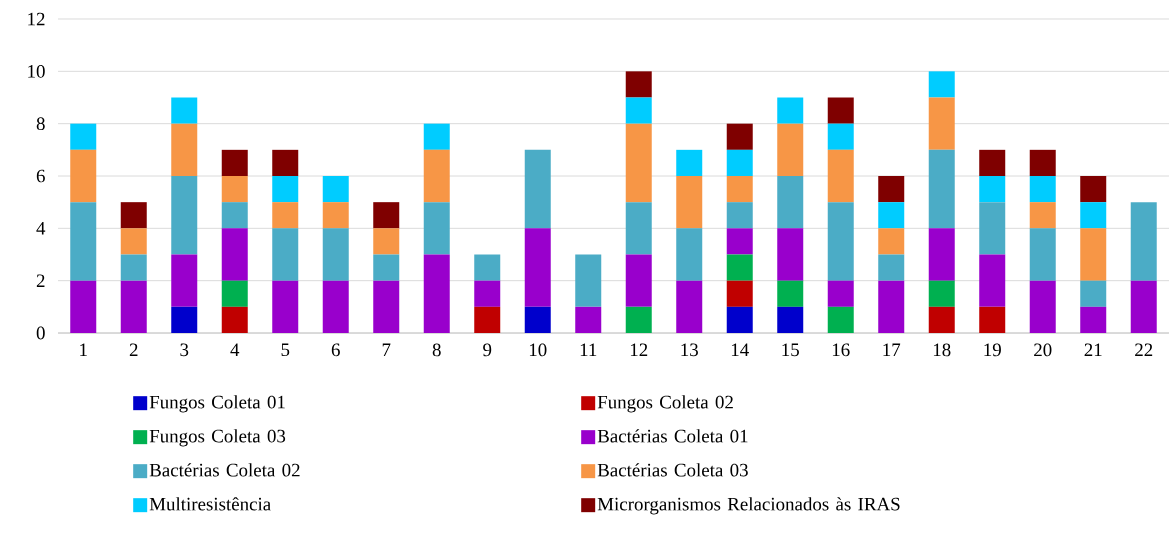 This screenshot has height=553, width=1169. Describe the element at coordinates (487, 350) in the screenshot. I see `x-tick-label: 9` at that location.